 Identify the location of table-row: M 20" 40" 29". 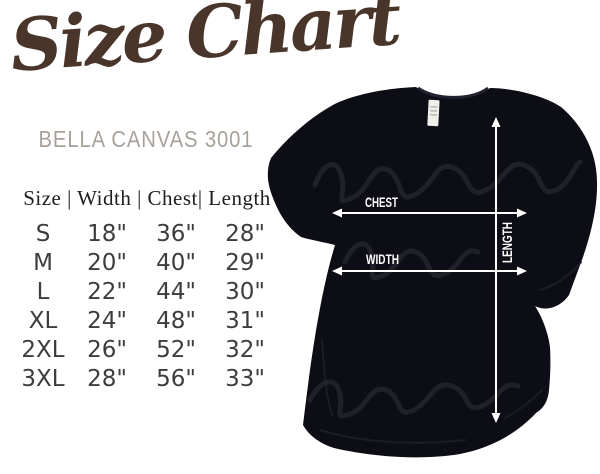
(147, 262).